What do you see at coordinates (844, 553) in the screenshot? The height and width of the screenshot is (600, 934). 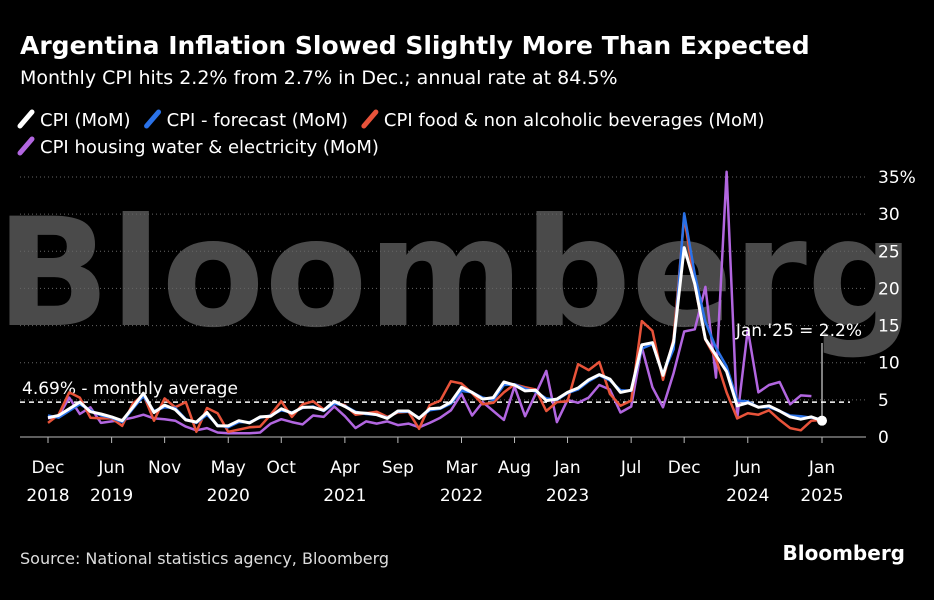 I see `logo: Bloomberg` at bounding box center [844, 553].